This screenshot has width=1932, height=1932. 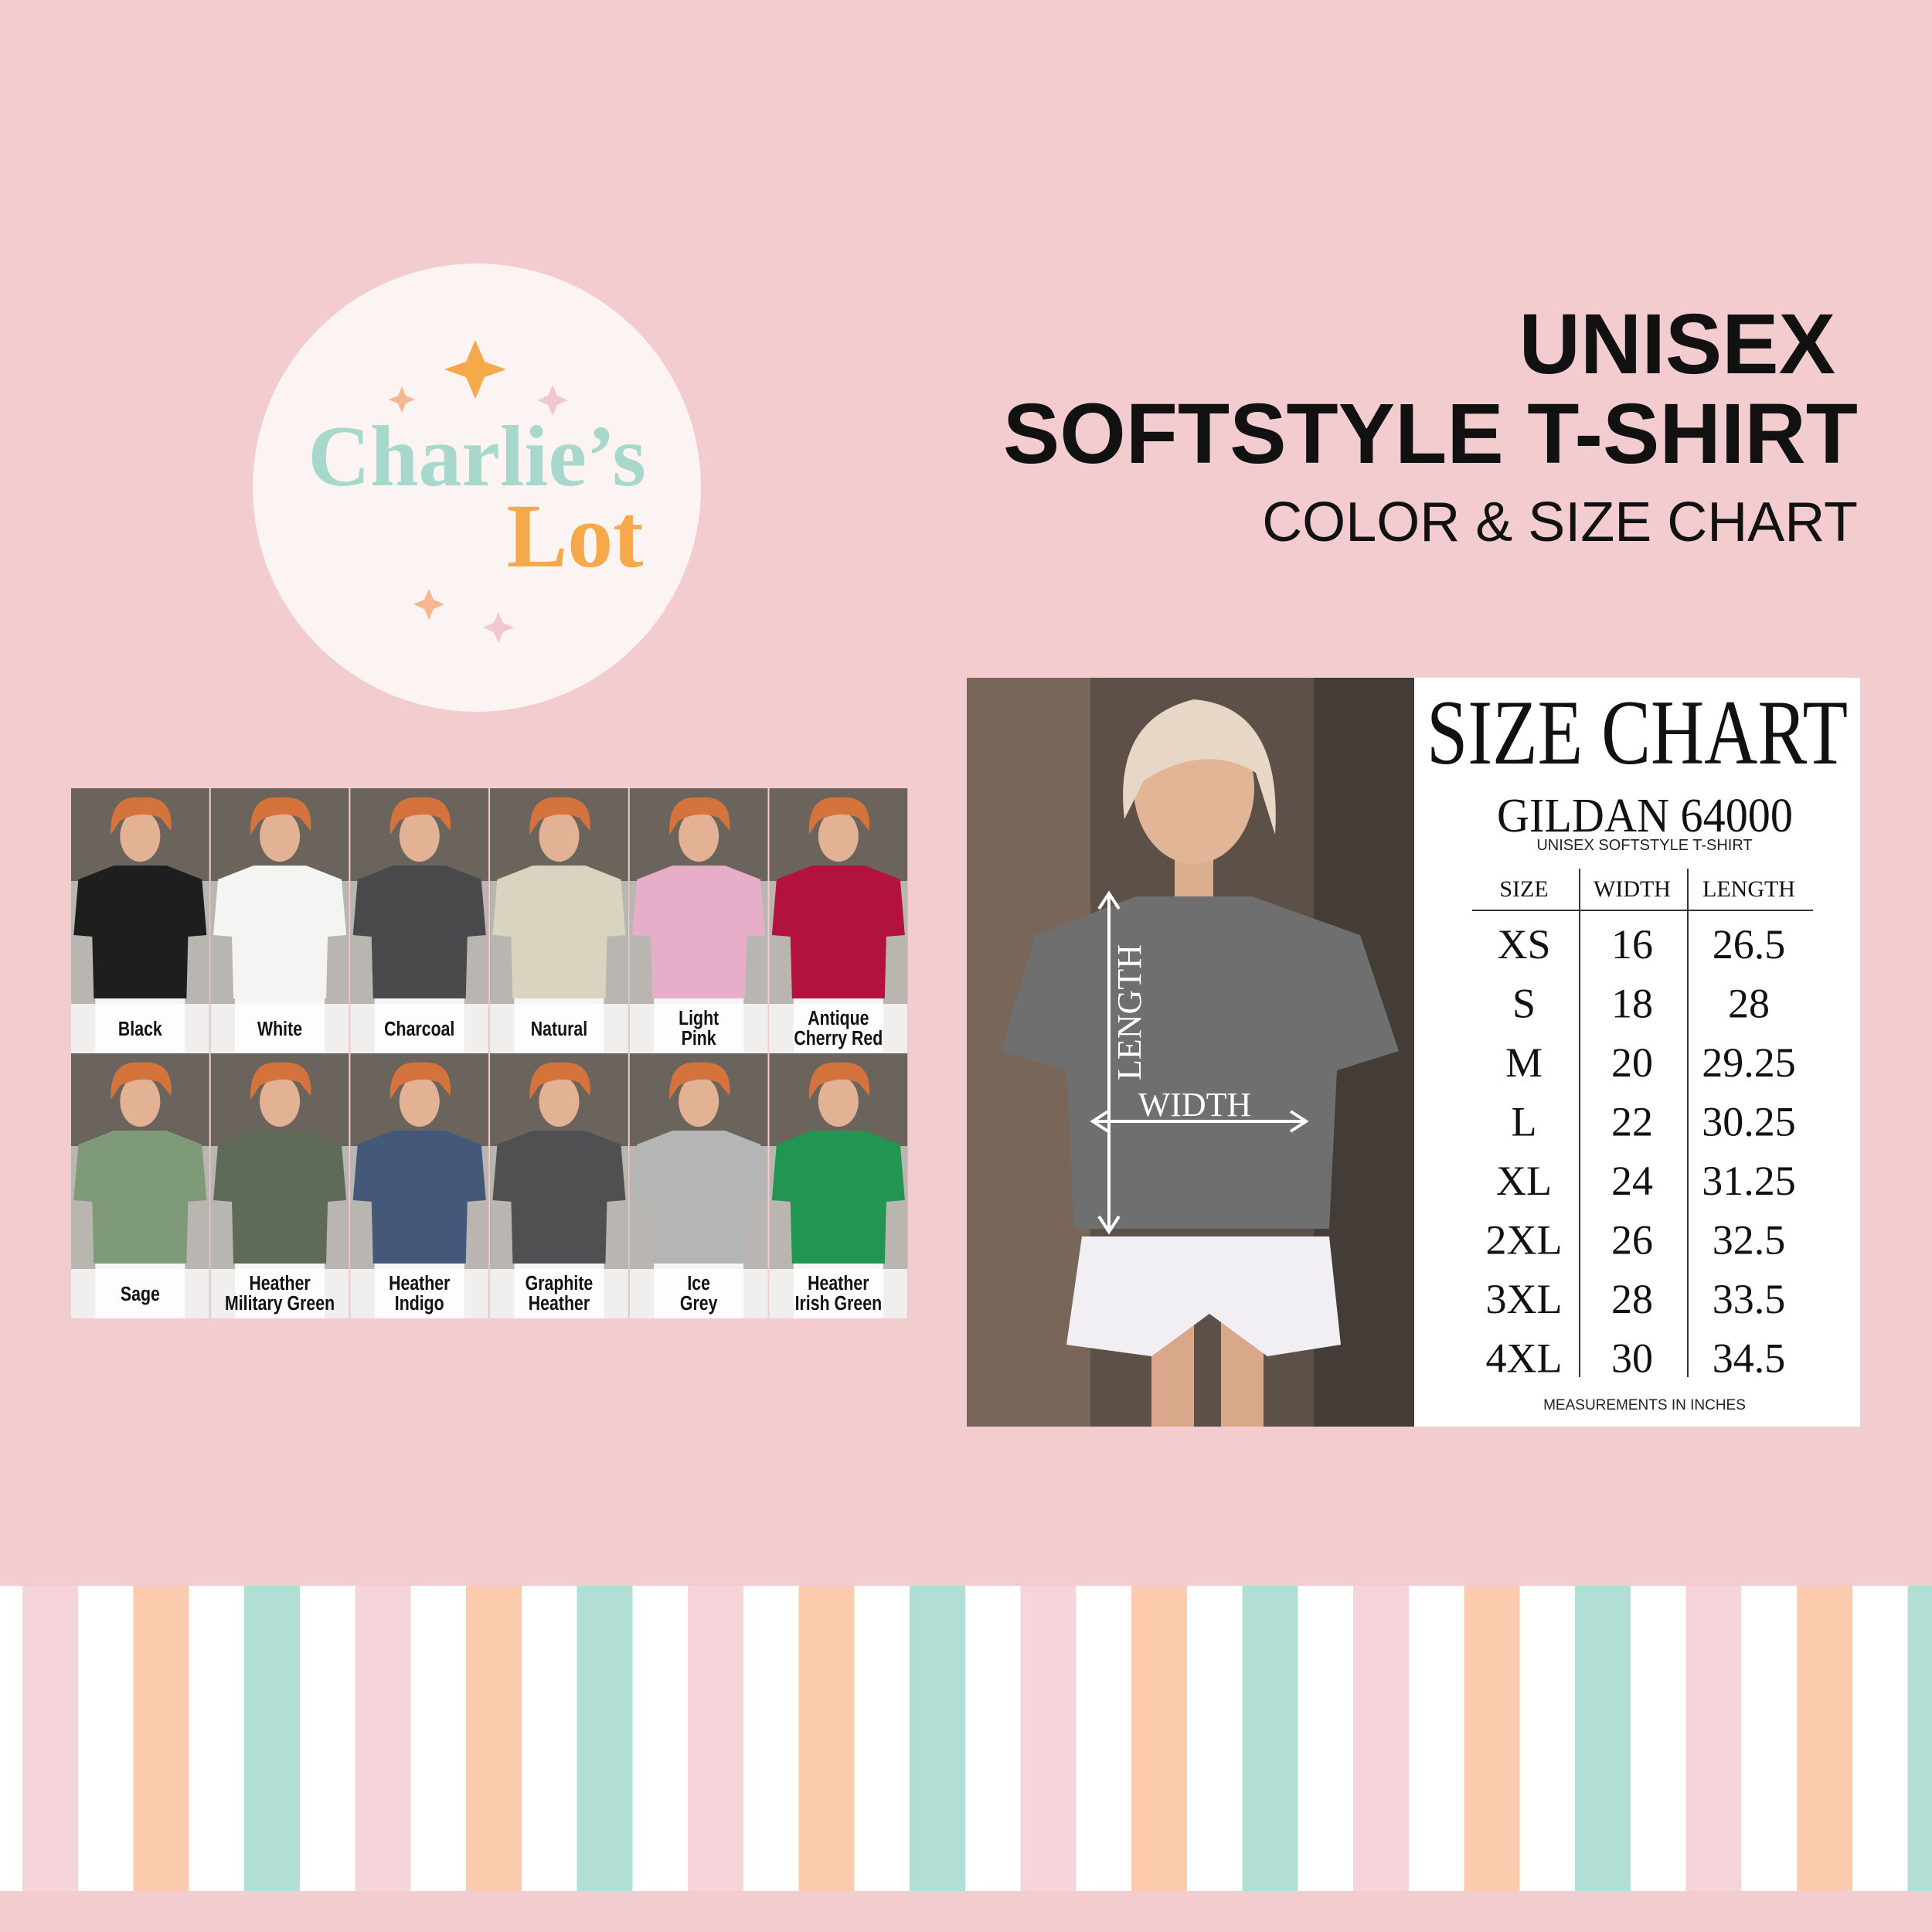 I want to click on color-label: Indigo, so click(x=420, y=1304).